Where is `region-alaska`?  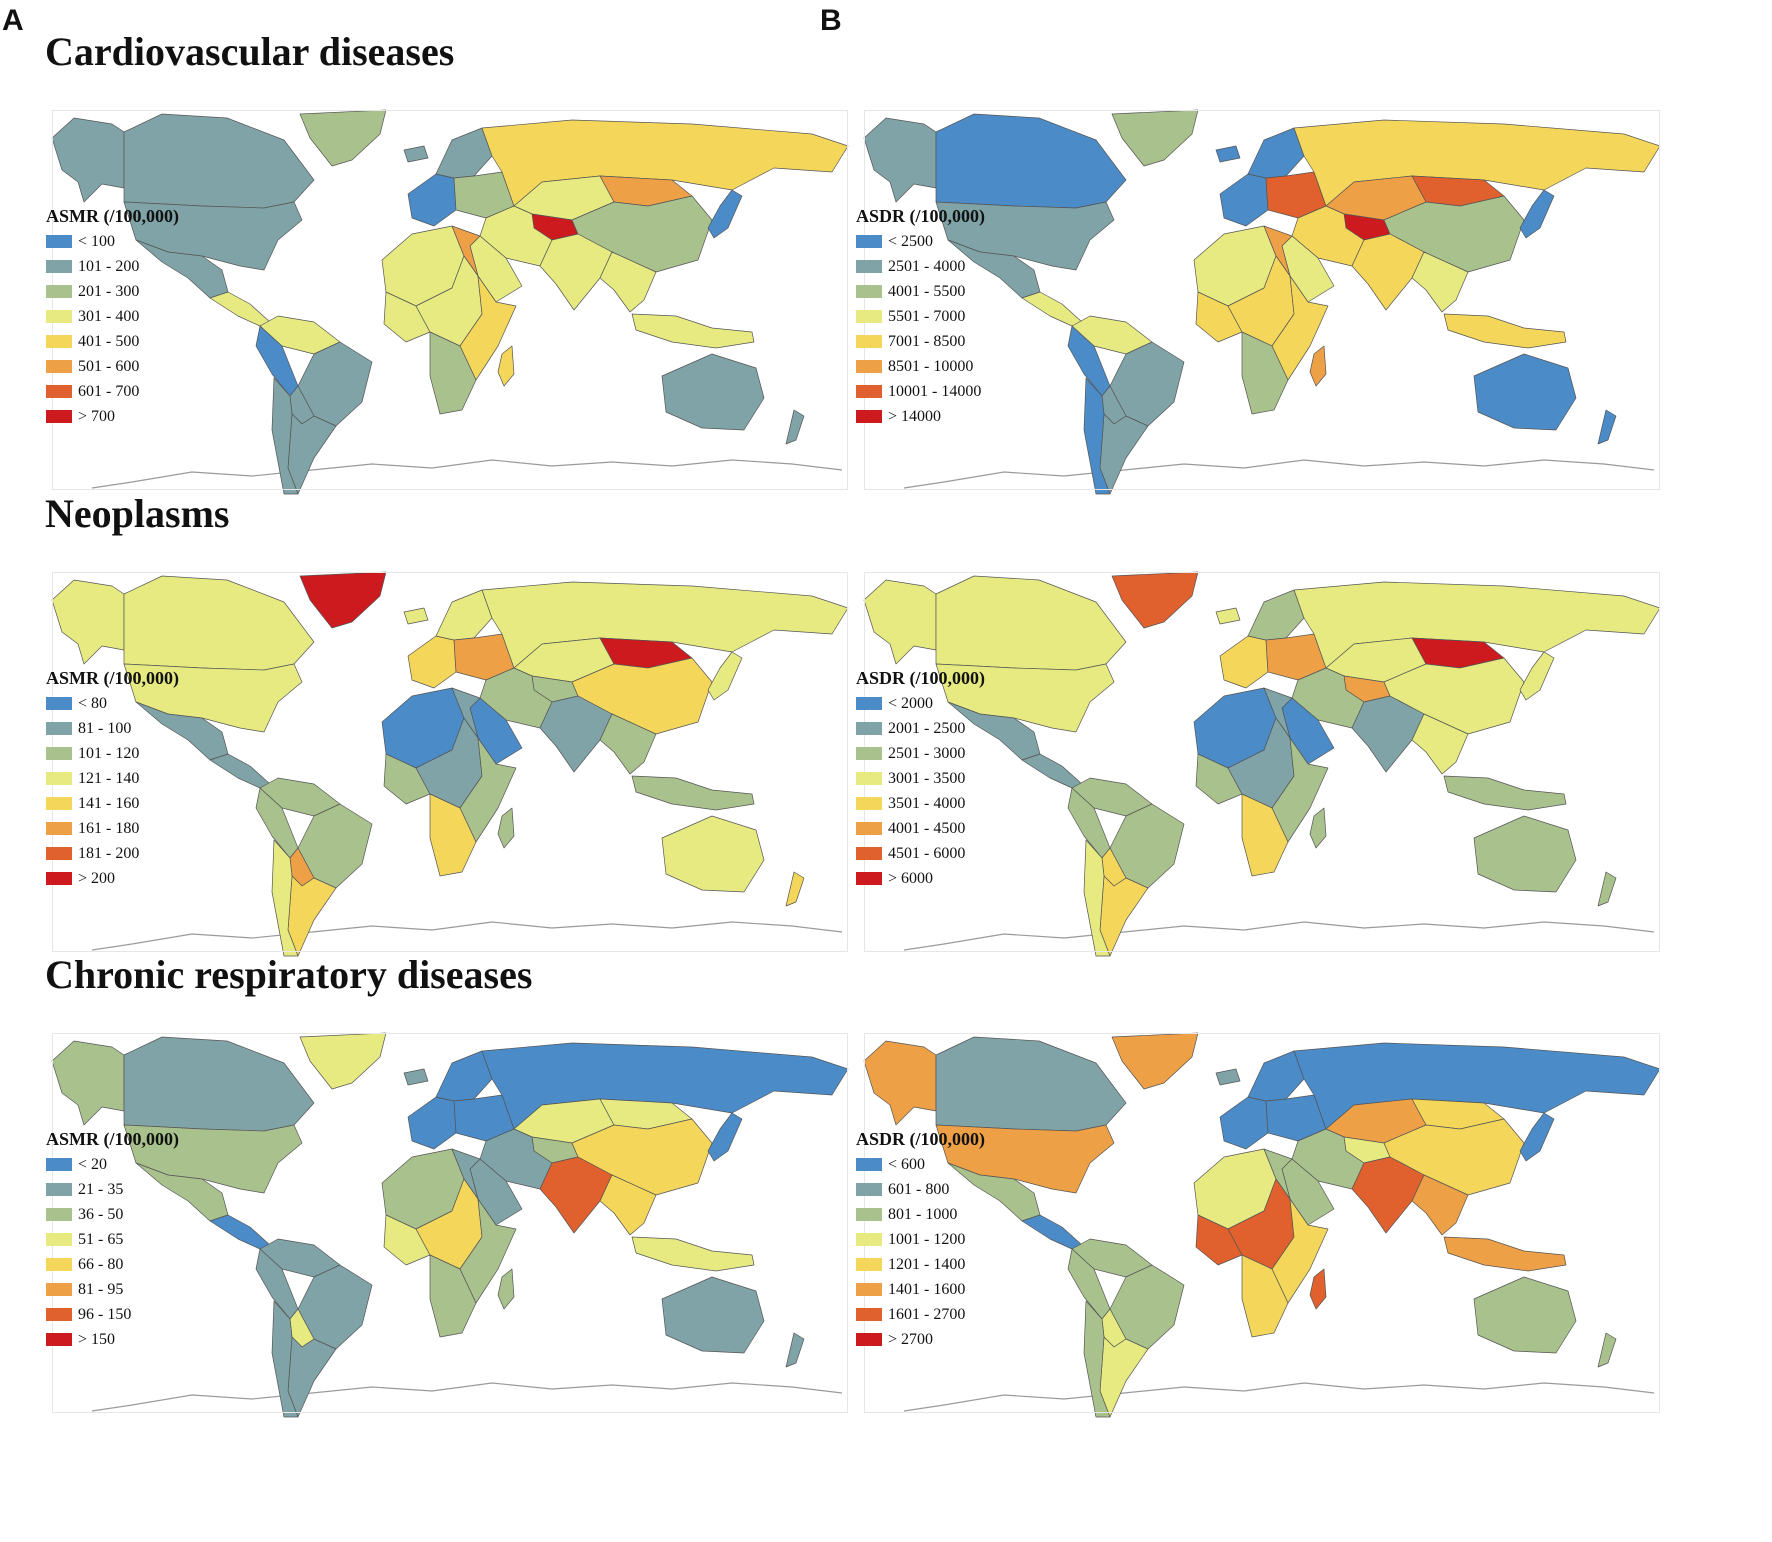
region-alaska is located at coordinates (88, 160).